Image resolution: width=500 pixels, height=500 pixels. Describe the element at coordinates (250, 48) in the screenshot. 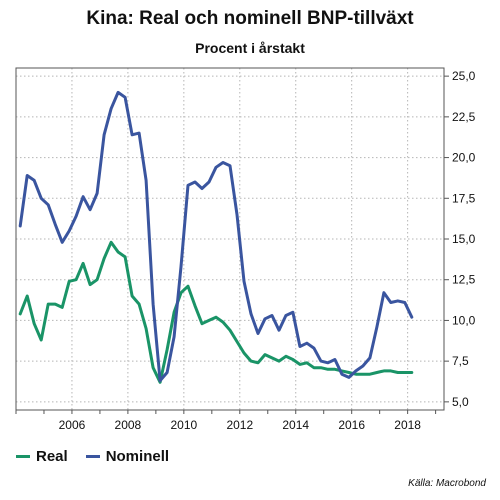

I see `chart-subtitle: Procent i årstakt` at that location.